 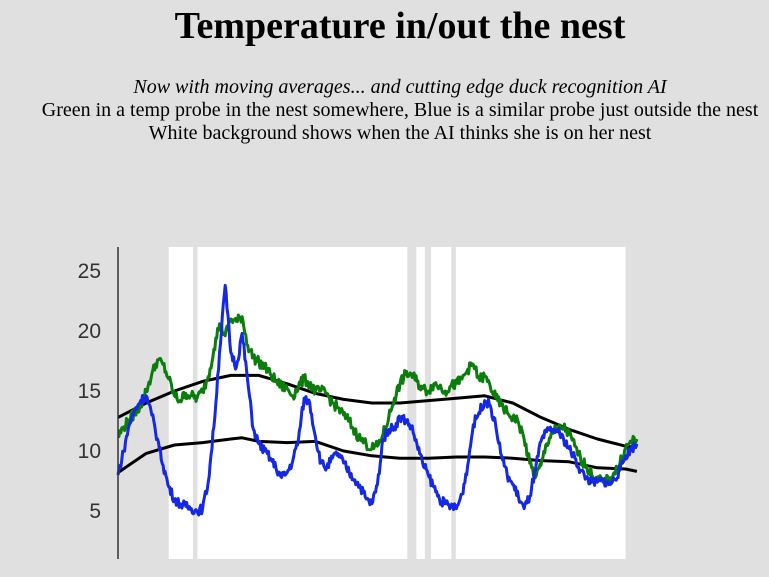 I want to click on y-tick-label-10: 10, so click(x=89, y=451).